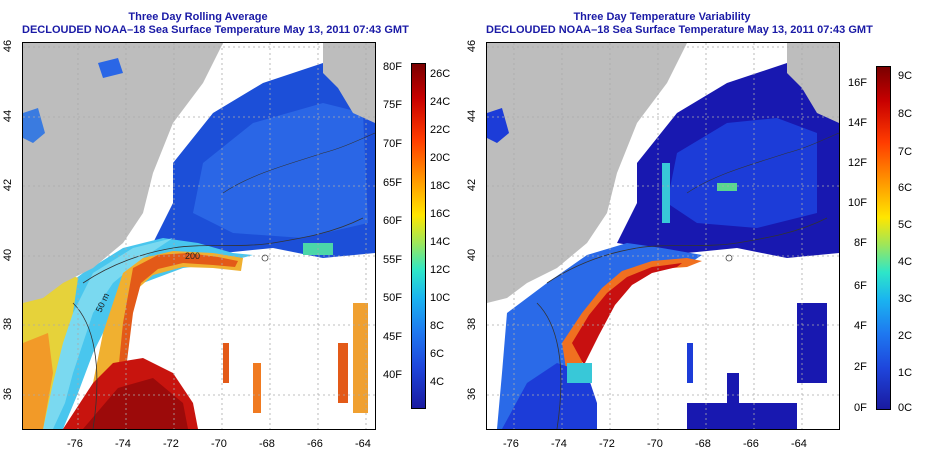 The height and width of the screenshot is (475, 950). I want to click on left-cb-c-label: 12C, so click(440, 270).